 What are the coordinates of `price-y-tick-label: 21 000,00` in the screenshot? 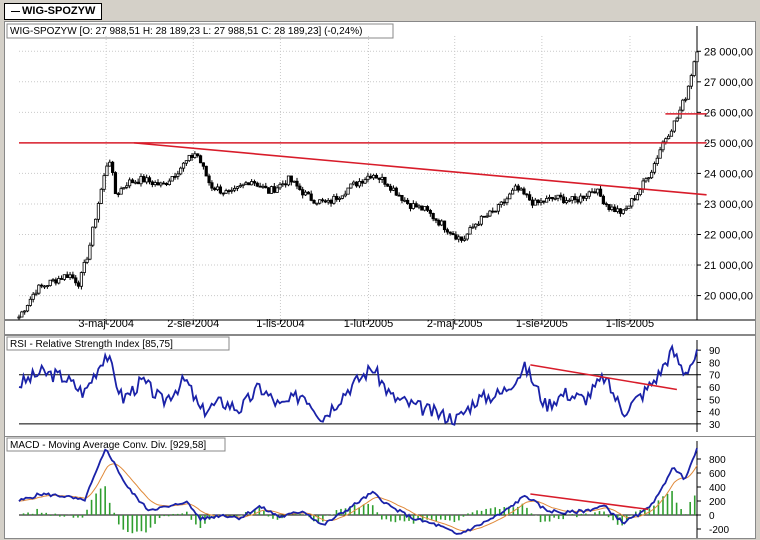 It's located at (728, 266).